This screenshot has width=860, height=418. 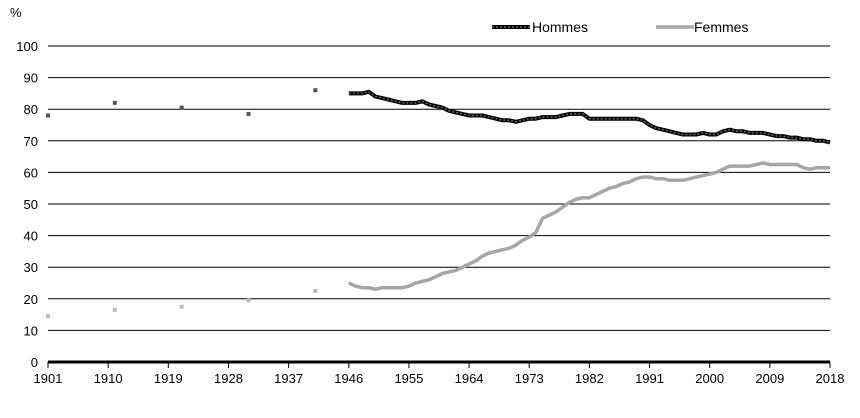 I want to click on y-tick-label-30: 30, so click(x=31, y=267).